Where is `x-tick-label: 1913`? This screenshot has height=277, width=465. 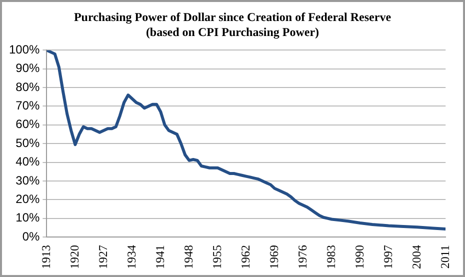 x-tick-label: 1913 is located at coordinates (45, 257).